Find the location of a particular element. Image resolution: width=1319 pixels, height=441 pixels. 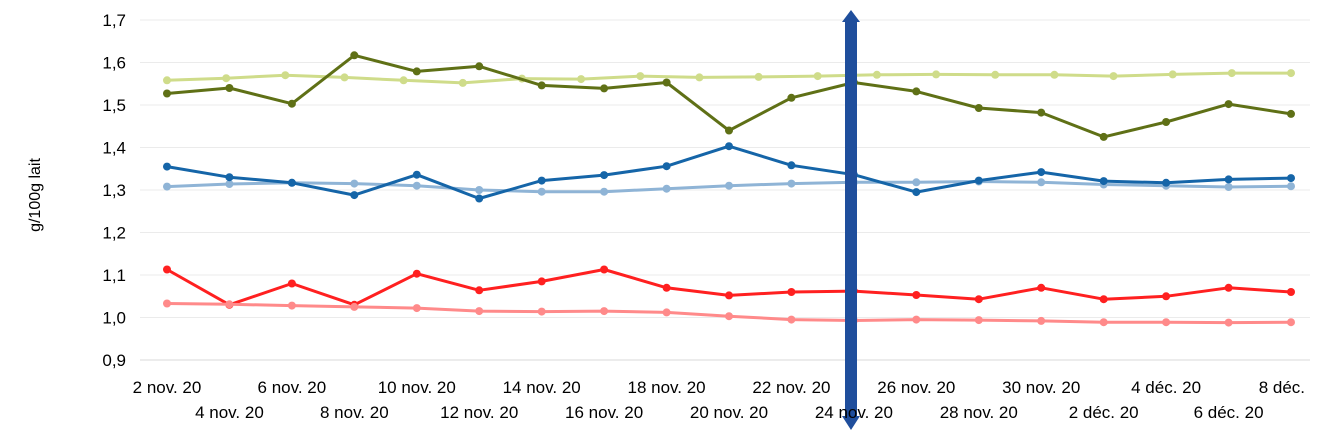

x-tick-label: 2 déc. 20 is located at coordinates (1104, 412).